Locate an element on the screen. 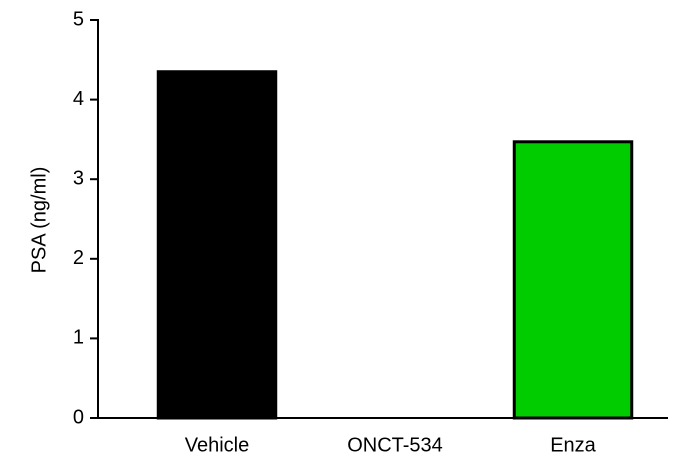 The width and height of the screenshot is (685, 463). y-tick-label: 4 is located at coordinates (78, 99).